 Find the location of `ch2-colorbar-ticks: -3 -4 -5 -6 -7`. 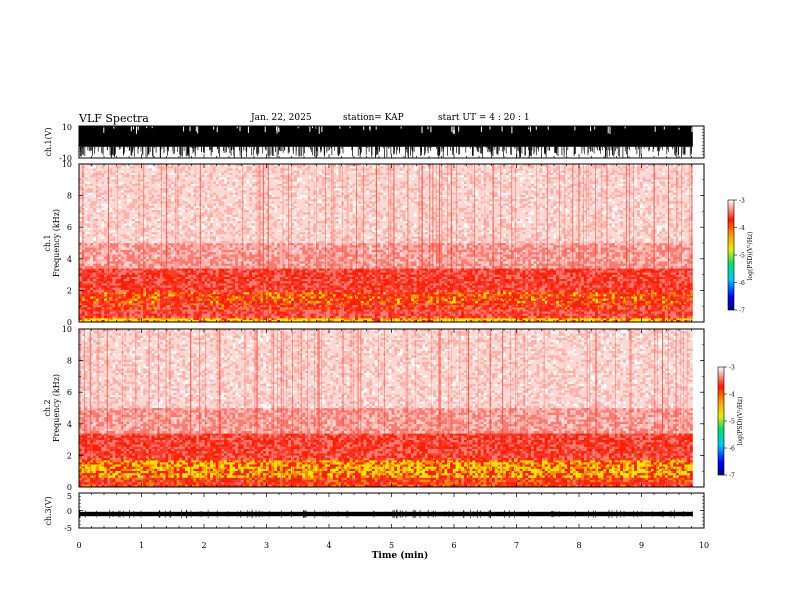

ch2-colorbar-ticks: -3 -4 -5 -6 -7 is located at coordinates (729, 422).